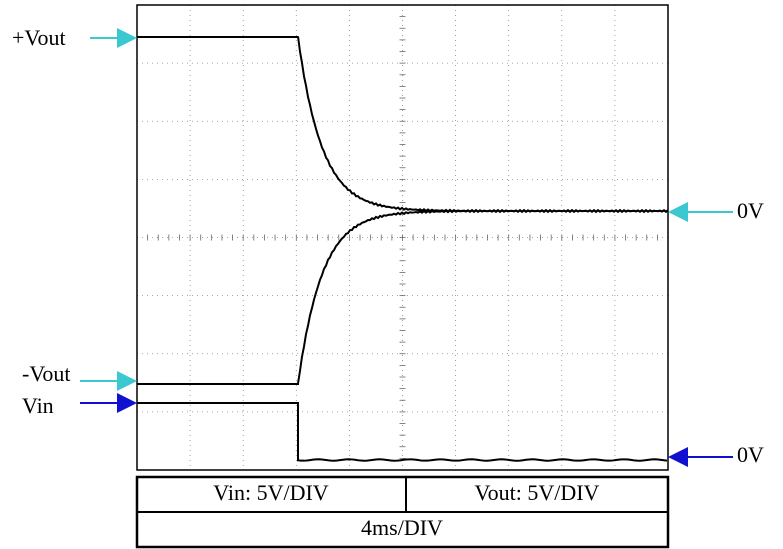 The image size is (783, 549). Describe the element at coordinates (402, 432) in the screenshot. I see `vin-trace` at that location.